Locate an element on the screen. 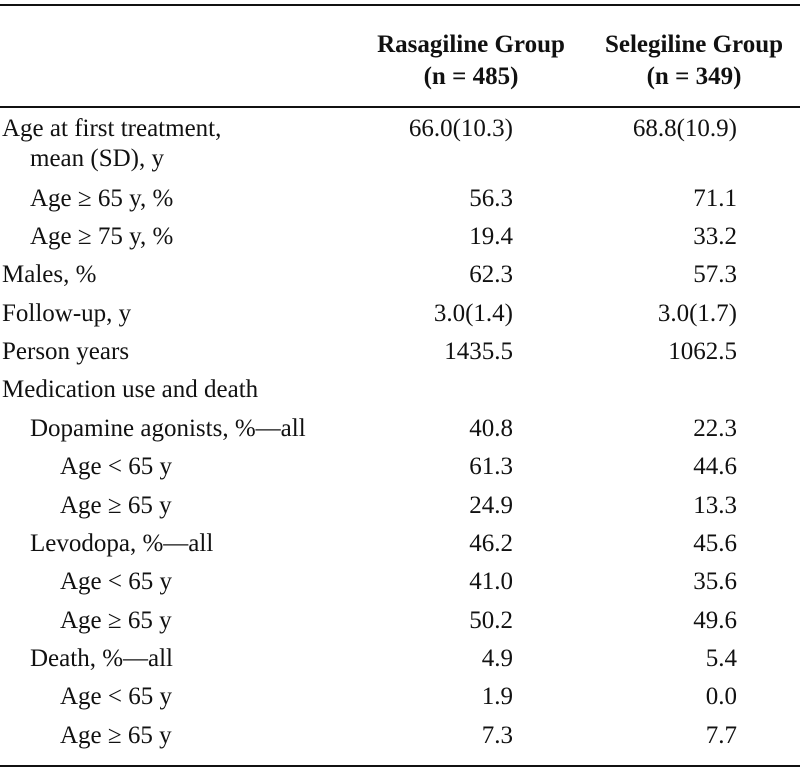 This screenshot has width=800, height=770. group-name: Selegiline Group is located at coordinates (694, 44).